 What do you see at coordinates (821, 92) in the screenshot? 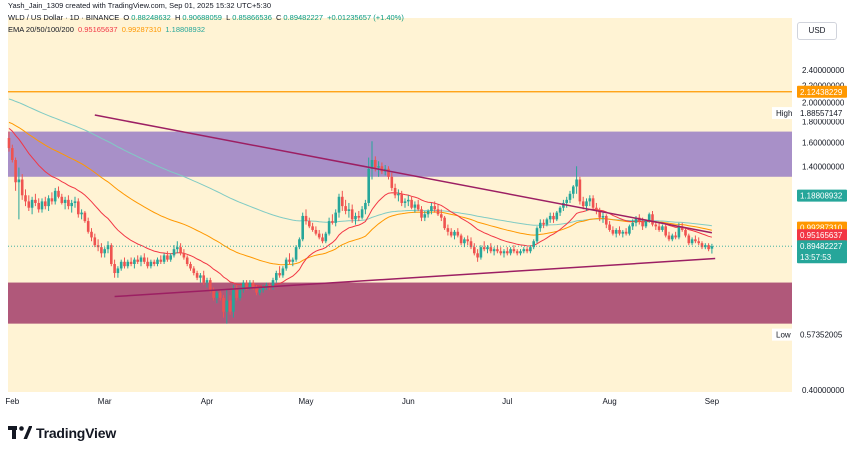
I see `price-axis-tag-value: 2.12438229` at bounding box center [821, 92].